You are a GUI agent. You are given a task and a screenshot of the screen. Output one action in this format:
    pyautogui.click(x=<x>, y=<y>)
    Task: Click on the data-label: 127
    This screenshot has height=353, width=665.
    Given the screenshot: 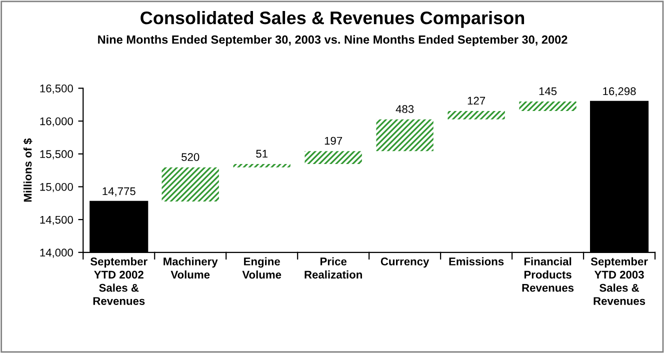 What is the action you would take?
    pyautogui.click(x=477, y=100)
    